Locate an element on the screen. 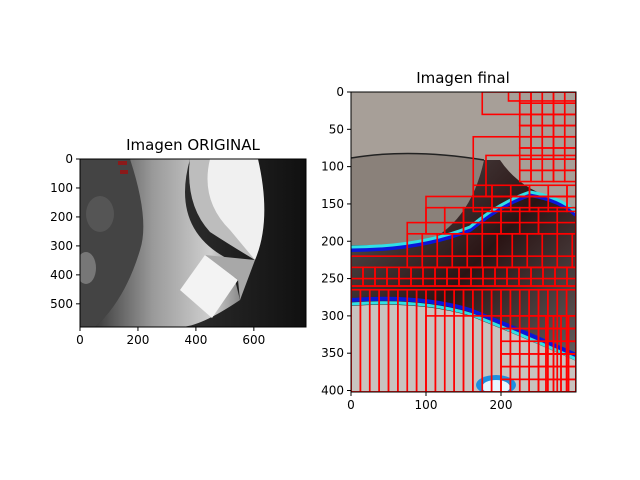 The width and height of the screenshot is (640, 480). y-tick-label: 250 is located at coordinates (332, 279).